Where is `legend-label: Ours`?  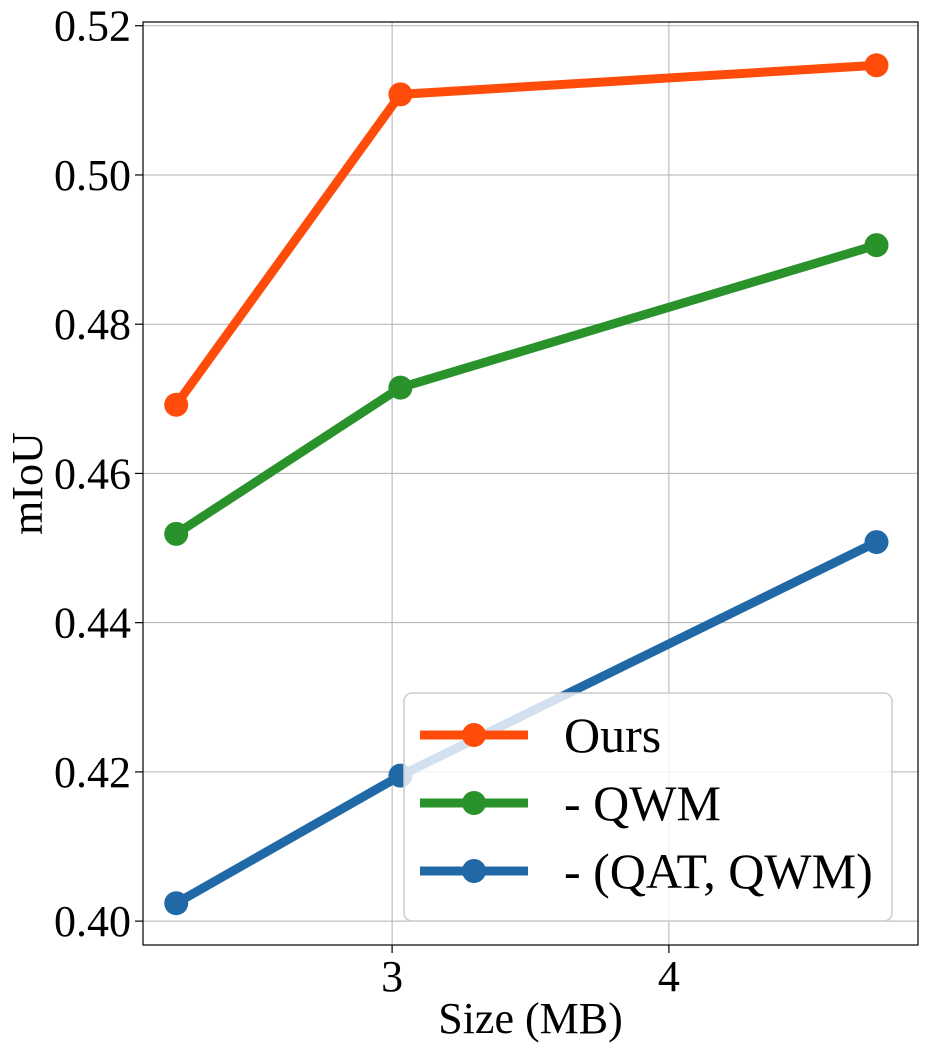 legend-label: Ours is located at coordinates (612, 735).